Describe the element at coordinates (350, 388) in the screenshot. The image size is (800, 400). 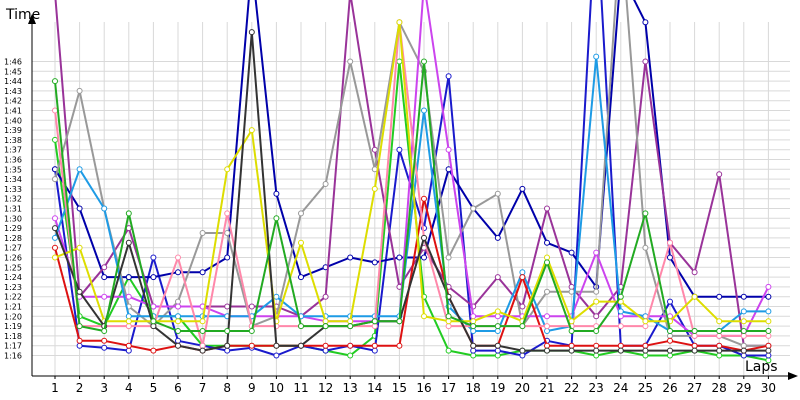
I see `x-tick-label: 13` at that location.